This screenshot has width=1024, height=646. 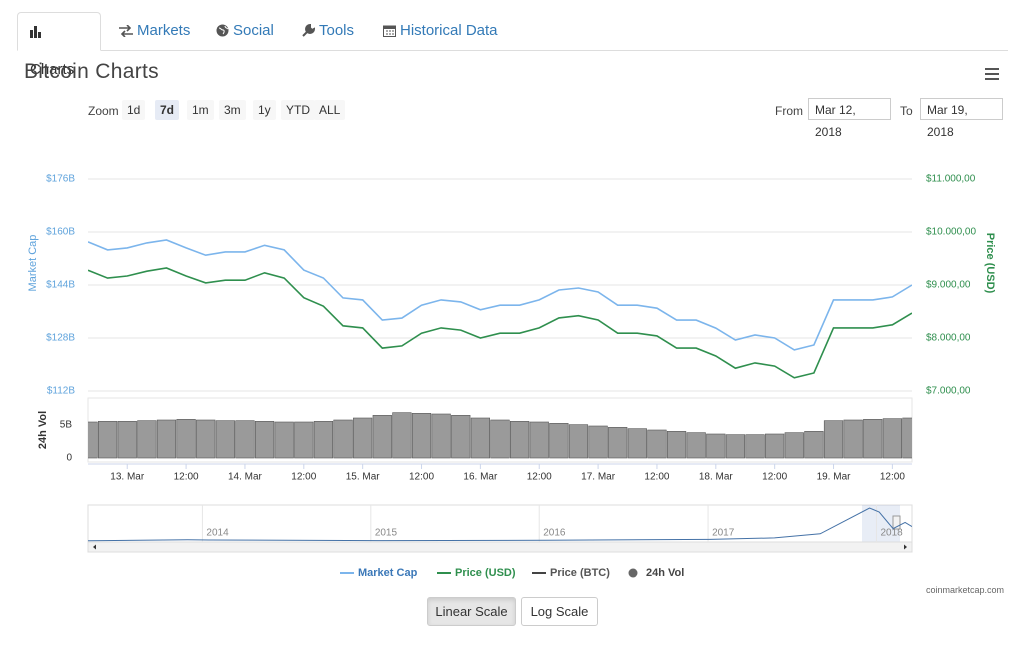 What do you see at coordinates (849, 118) in the screenshot?
I see `from-input: Mar 12, 2018` at bounding box center [849, 118].